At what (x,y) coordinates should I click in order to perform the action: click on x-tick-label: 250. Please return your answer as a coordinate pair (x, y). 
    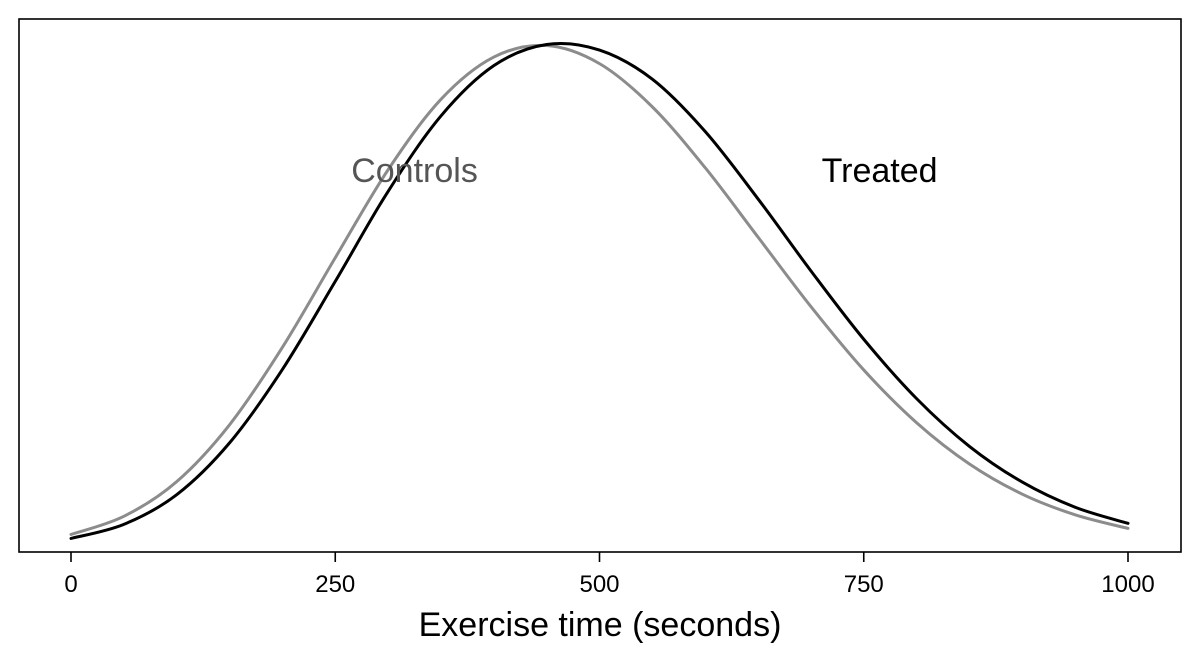
    Looking at the image, I should click on (335, 584).